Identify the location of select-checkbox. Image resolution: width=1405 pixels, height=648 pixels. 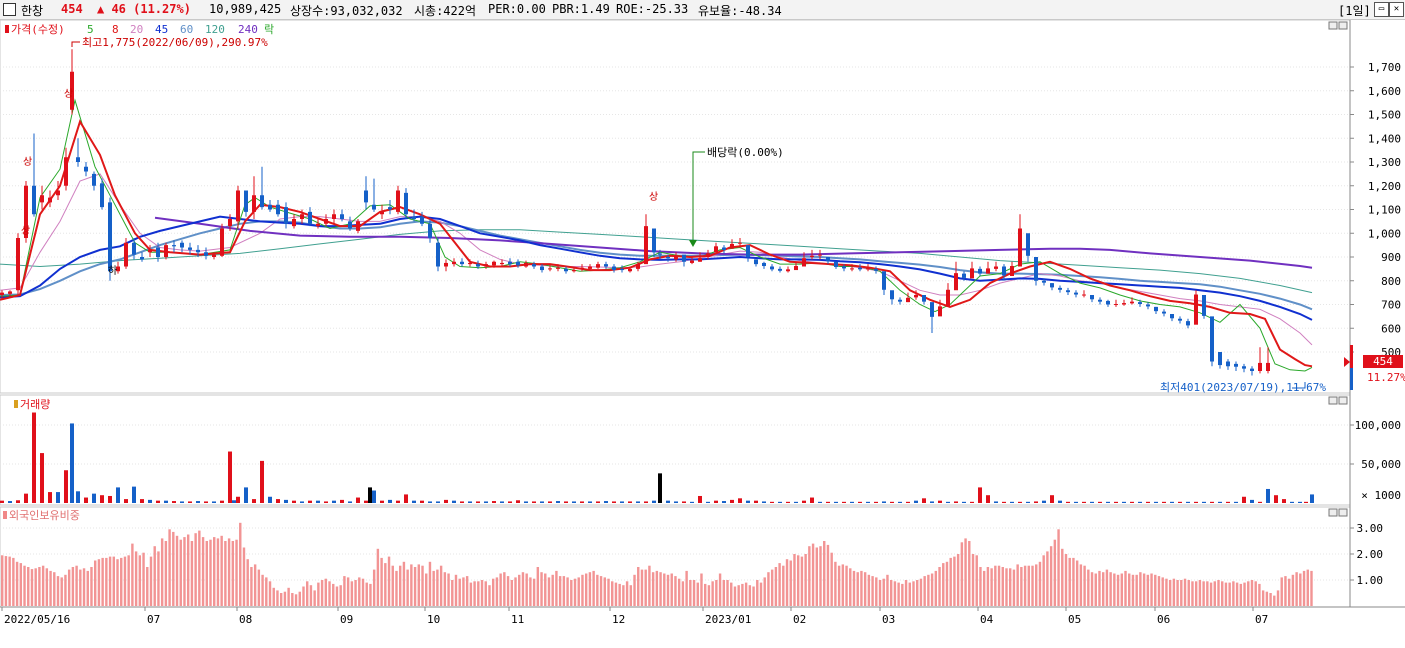
(9, 9).